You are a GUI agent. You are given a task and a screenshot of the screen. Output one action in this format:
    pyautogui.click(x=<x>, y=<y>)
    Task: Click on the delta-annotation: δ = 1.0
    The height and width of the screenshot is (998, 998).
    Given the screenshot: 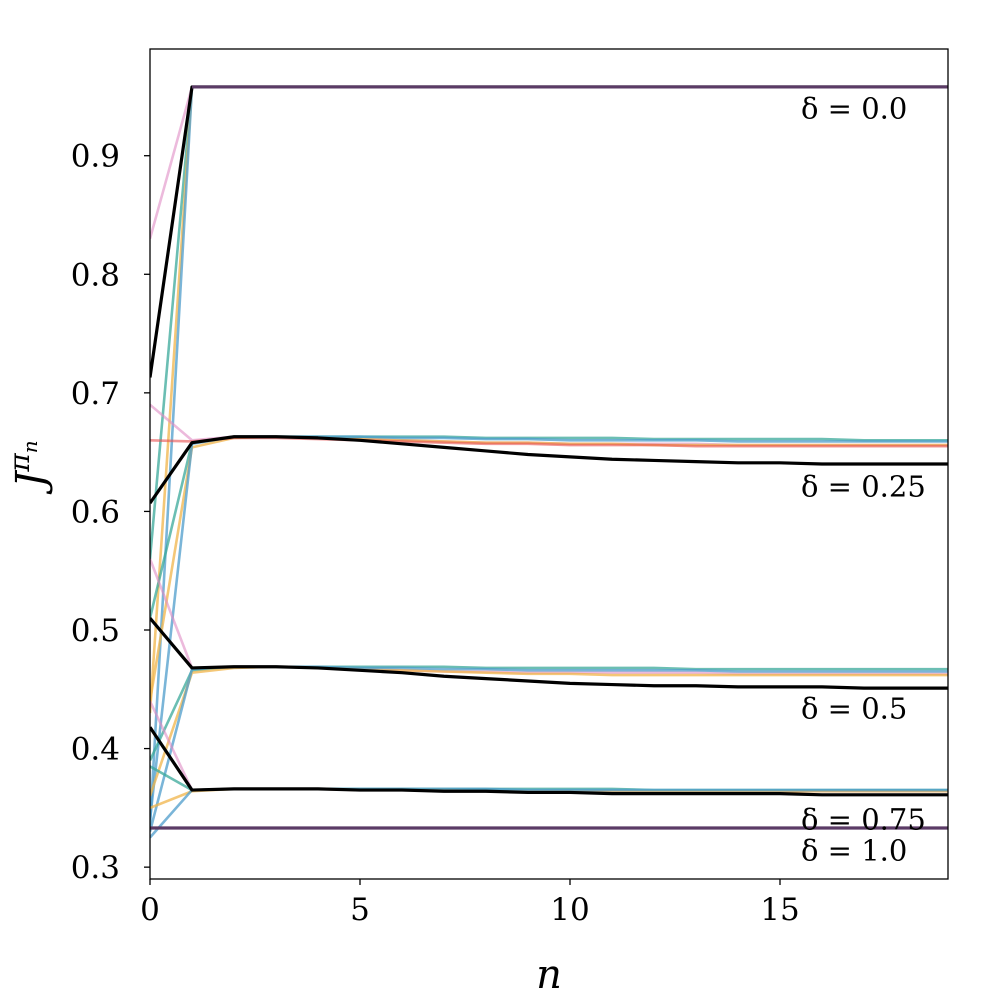 What is the action you would take?
    pyautogui.click(x=854, y=851)
    